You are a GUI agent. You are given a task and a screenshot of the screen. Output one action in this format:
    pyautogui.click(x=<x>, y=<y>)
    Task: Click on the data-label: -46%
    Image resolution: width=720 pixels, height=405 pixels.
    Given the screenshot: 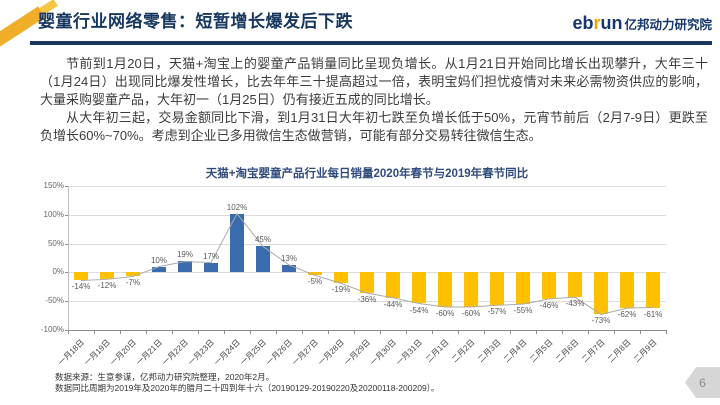 What is the action you would take?
    pyautogui.click(x=549, y=305)
    